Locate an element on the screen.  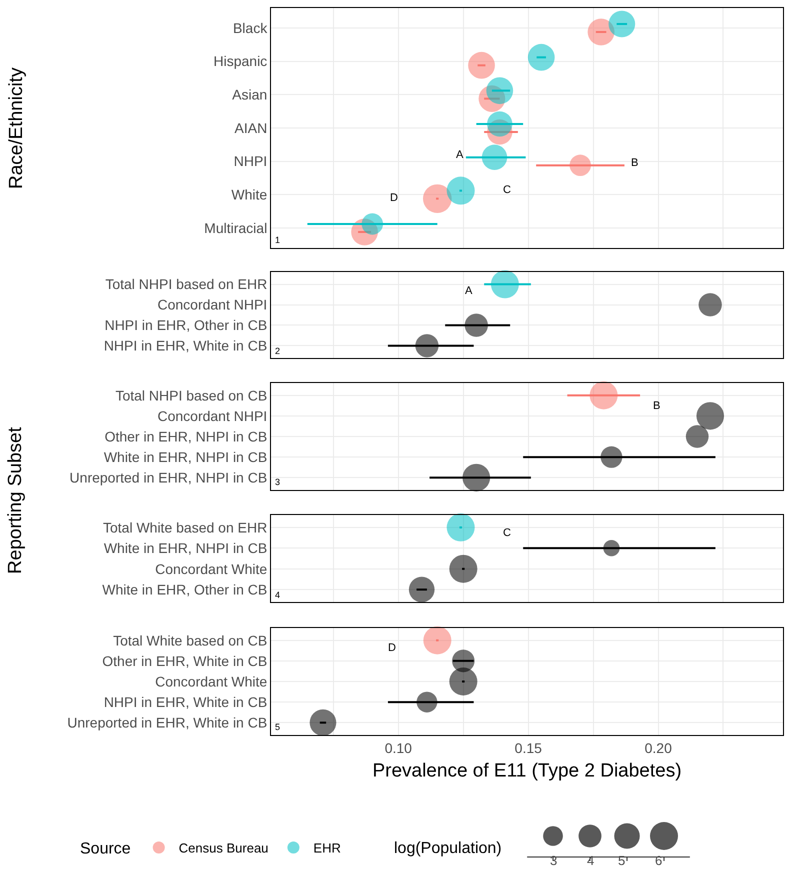
y-tick-label: White is located at coordinates (249, 194).